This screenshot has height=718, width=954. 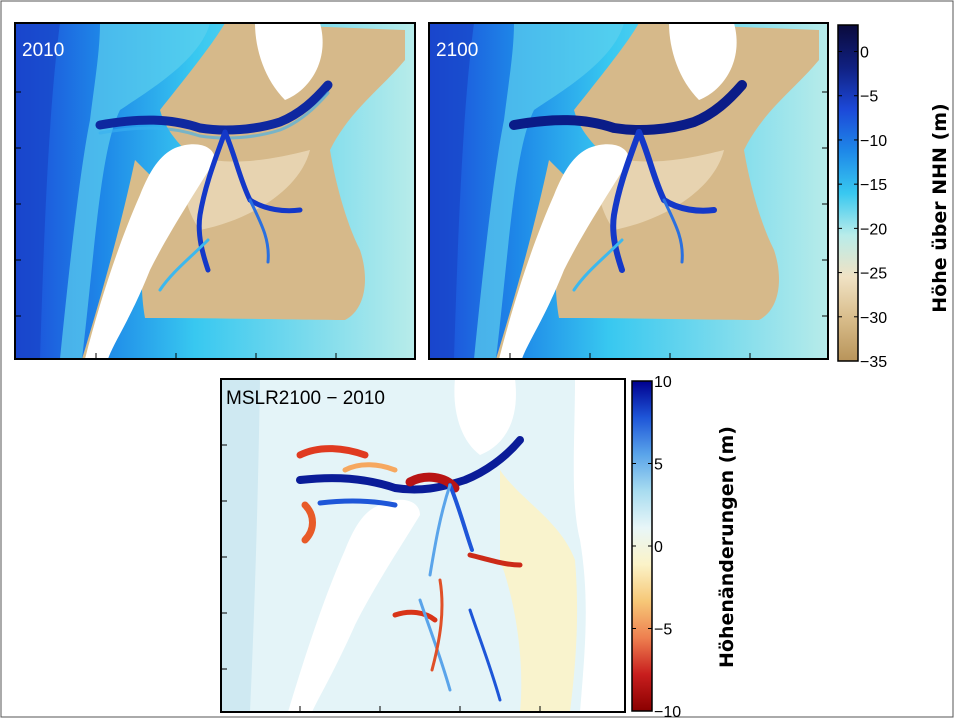 What do you see at coordinates (667, 711) in the screenshot?
I see `cb-change-tick-label: −10` at bounding box center [667, 711].